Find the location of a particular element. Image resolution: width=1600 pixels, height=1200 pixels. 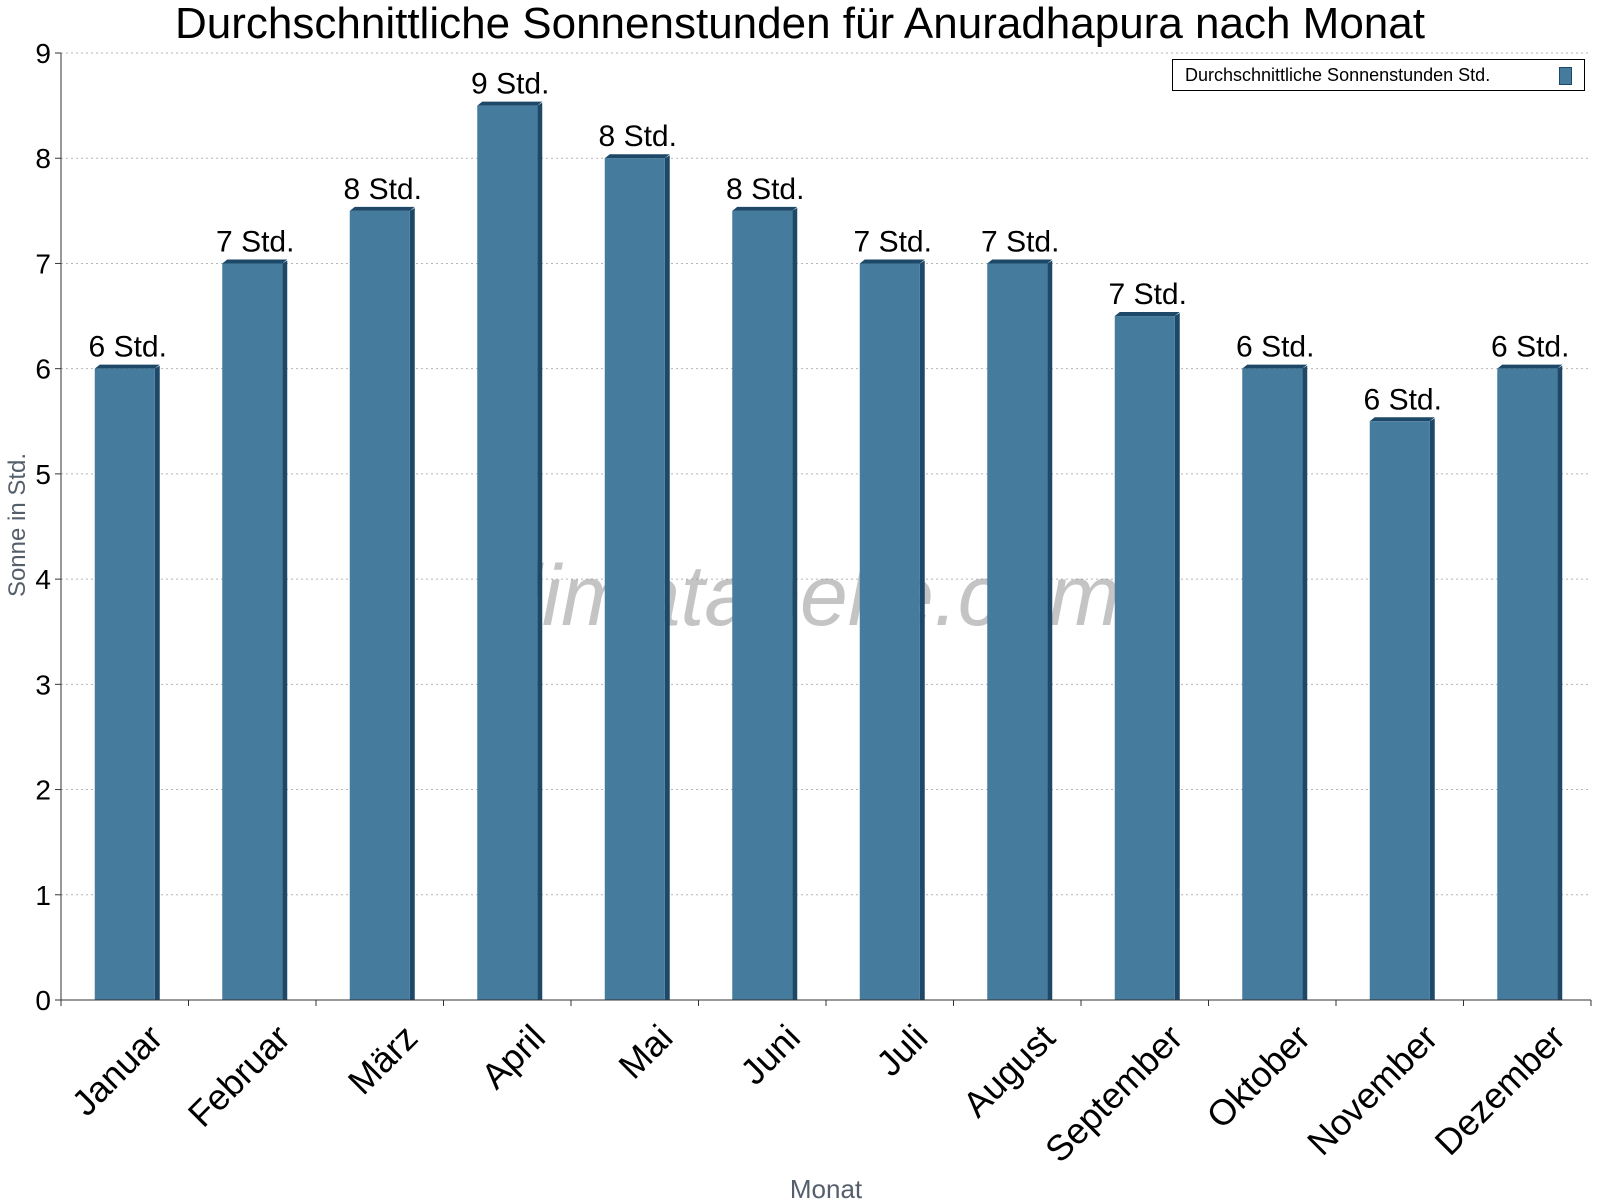

bar-februar is located at coordinates (255, 629).